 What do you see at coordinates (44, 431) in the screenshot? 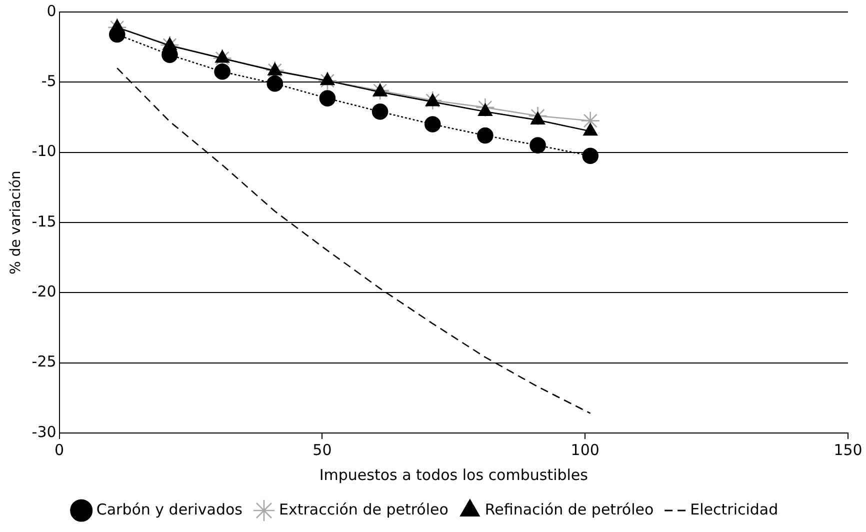
I see `y-tick-label: -30` at bounding box center [44, 431].